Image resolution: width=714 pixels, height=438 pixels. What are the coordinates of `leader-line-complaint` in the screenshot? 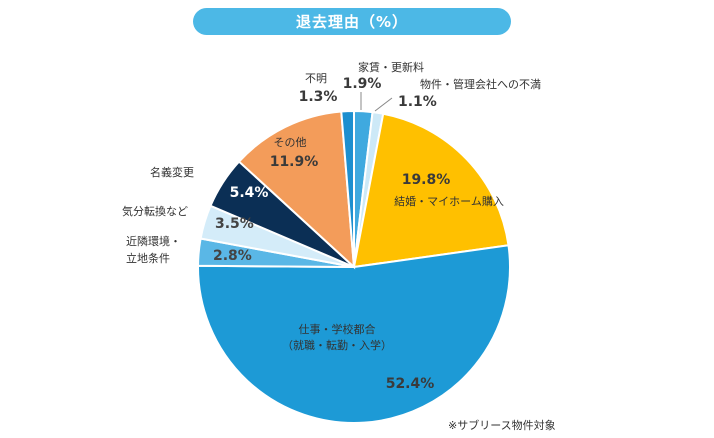 It's located at (383, 104).